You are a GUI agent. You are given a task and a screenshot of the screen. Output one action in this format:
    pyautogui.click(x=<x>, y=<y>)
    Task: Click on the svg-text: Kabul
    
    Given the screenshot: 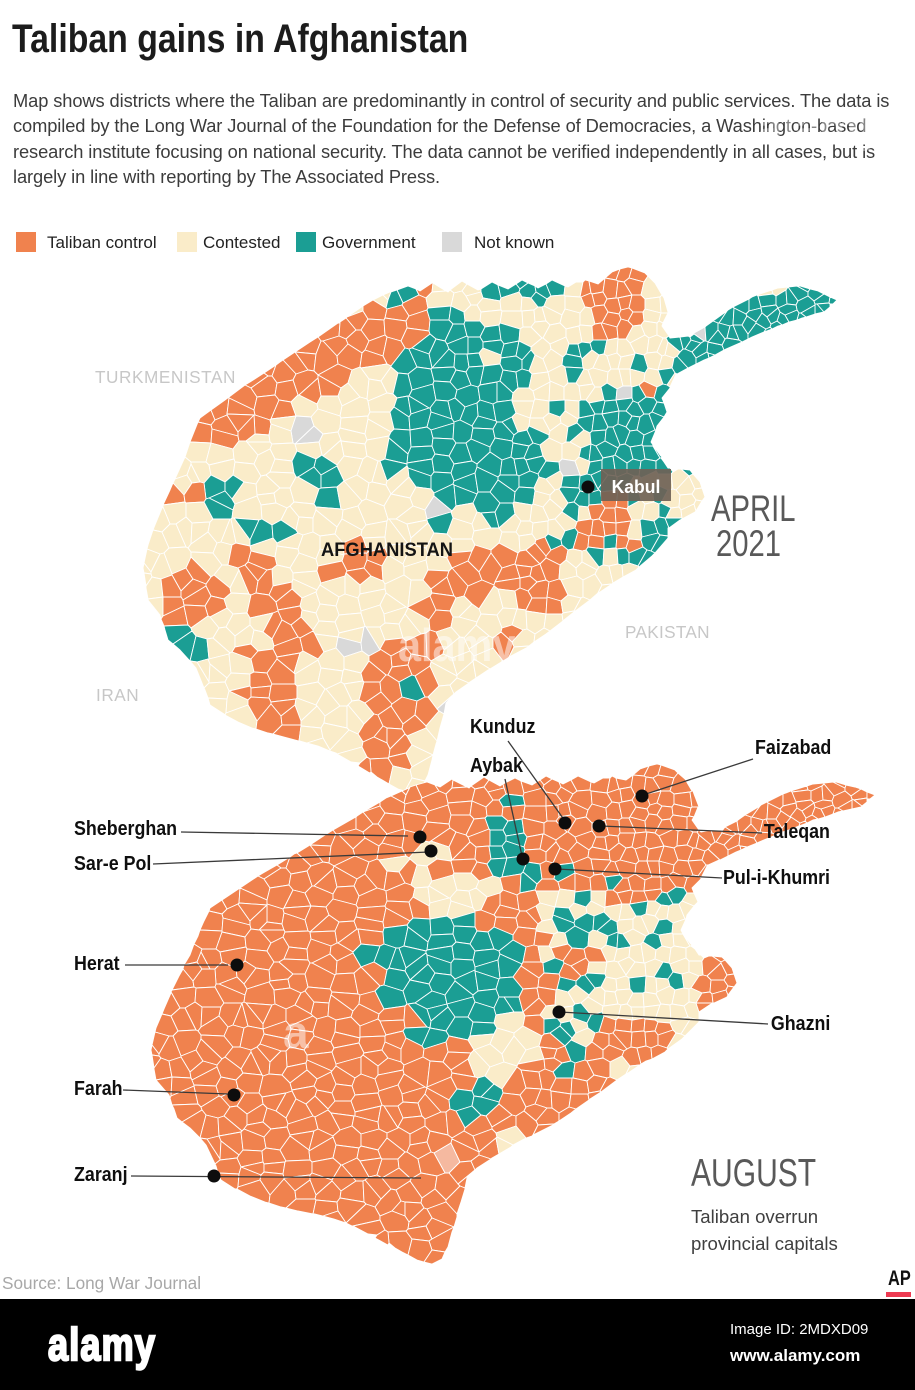 What is the action you would take?
    pyautogui.click(x=636, y=487)
    